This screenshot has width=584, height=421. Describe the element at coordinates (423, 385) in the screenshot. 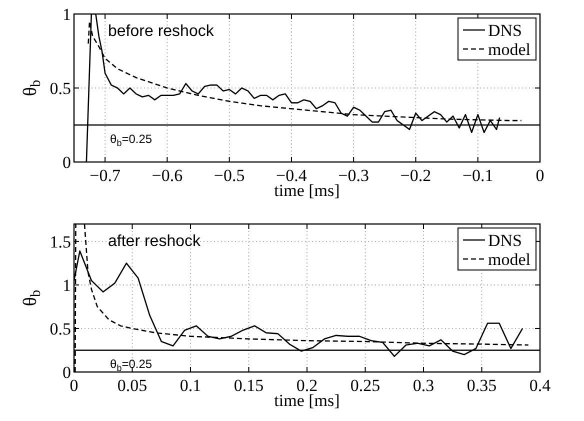

I see `x-tick-label: 0.3` at that location.